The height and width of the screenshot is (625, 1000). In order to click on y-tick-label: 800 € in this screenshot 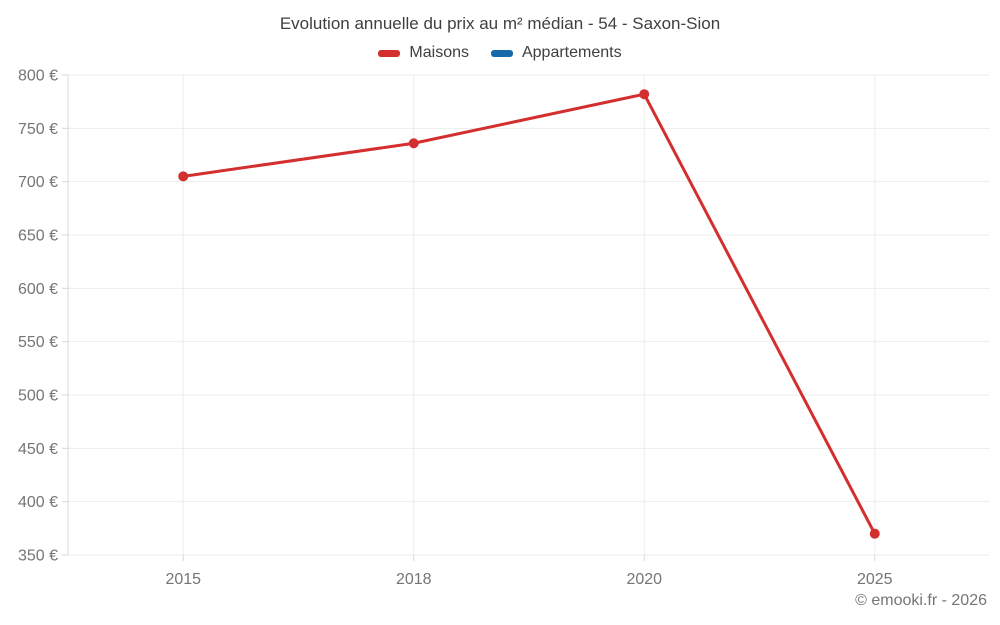, I will do `click(38, 76)`.